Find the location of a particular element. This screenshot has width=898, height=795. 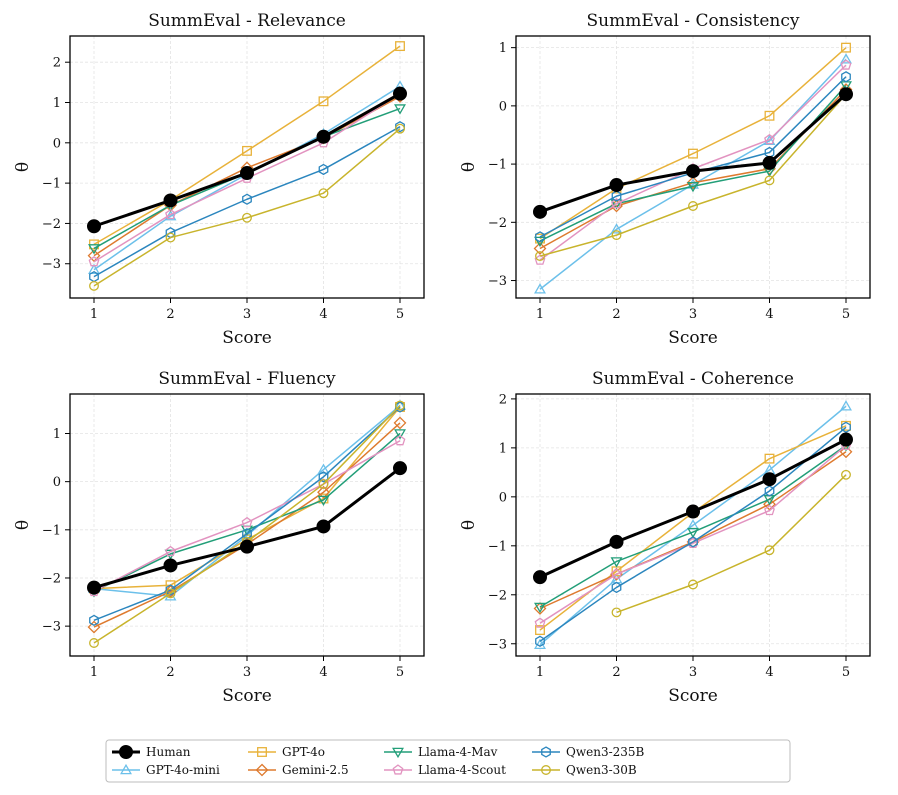

legend-marker-human is located at coordinates (126, 752).